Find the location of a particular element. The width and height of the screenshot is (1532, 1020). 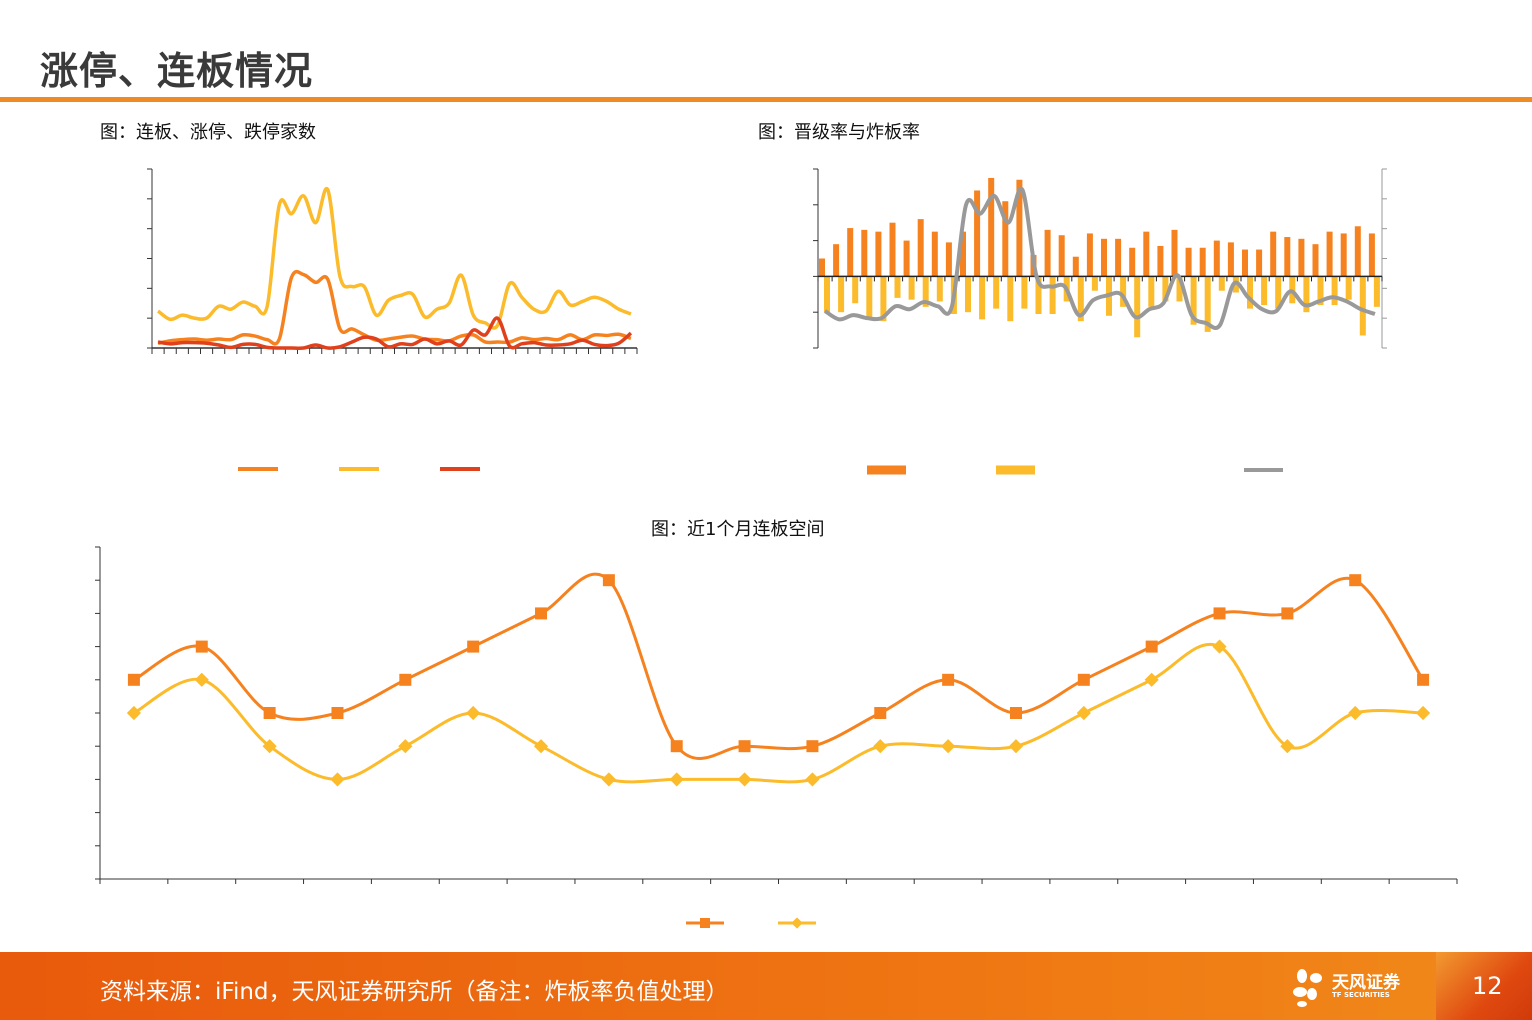

series-line-次高 is located at coordinates (778, 713).